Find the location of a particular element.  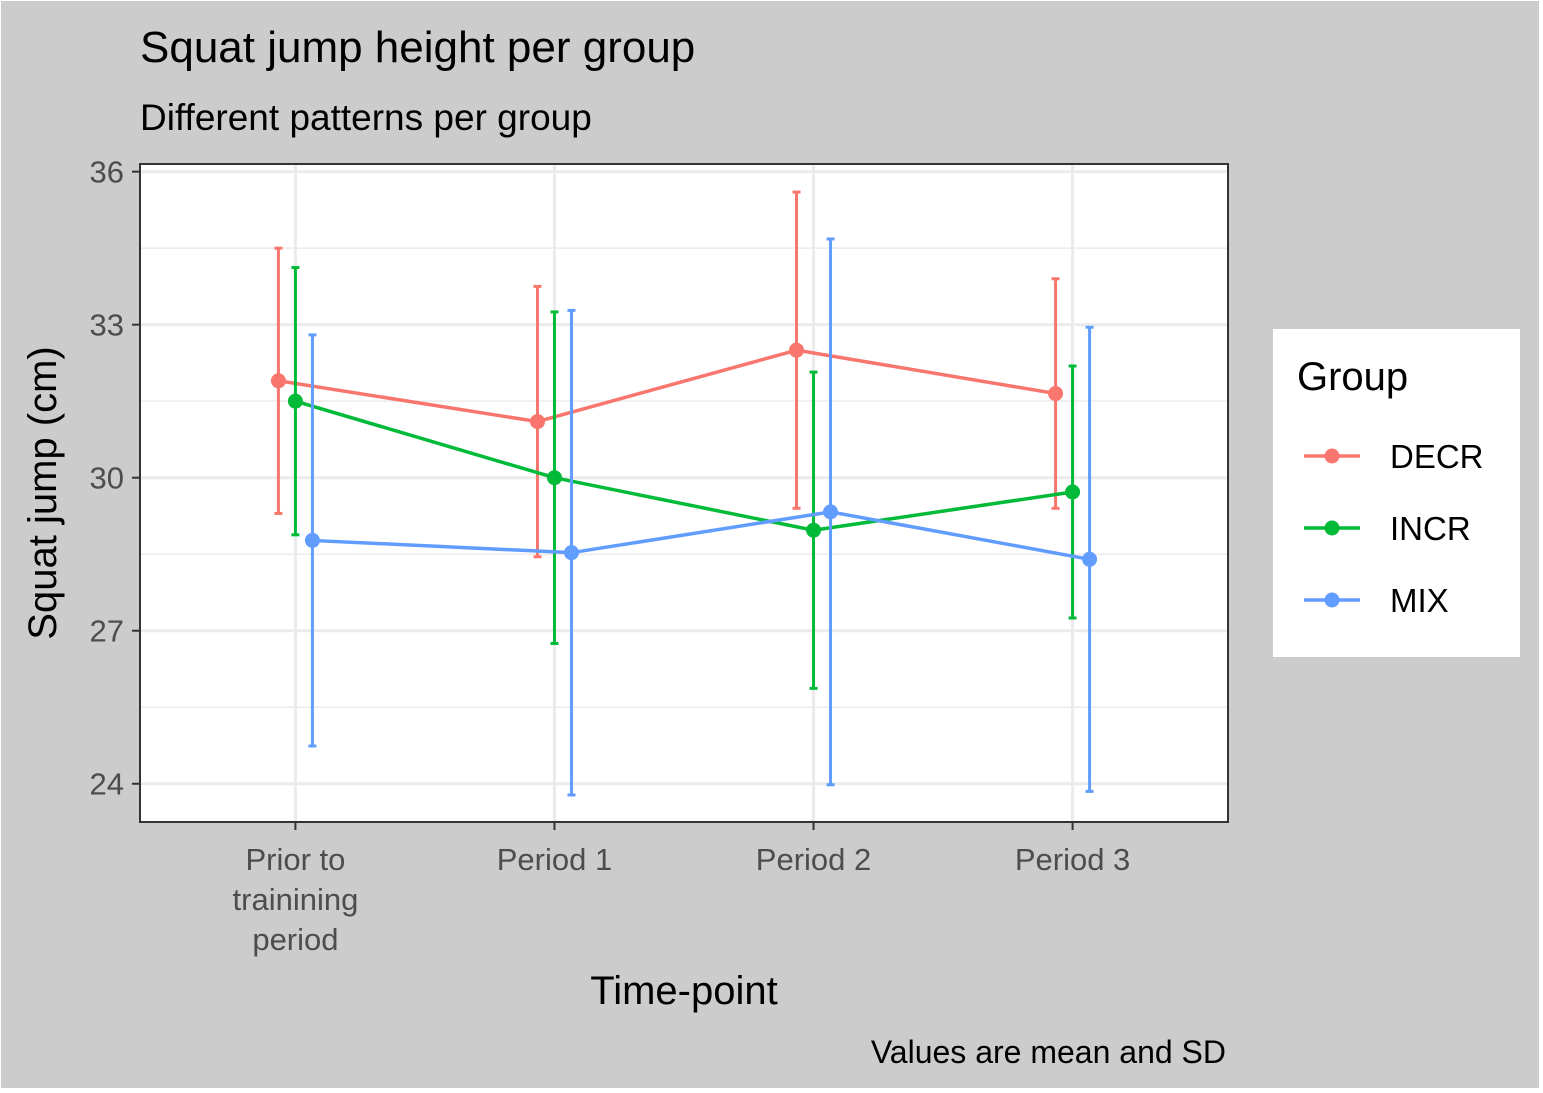

y-tick-label: 24 is located at coordinates (107, 784).